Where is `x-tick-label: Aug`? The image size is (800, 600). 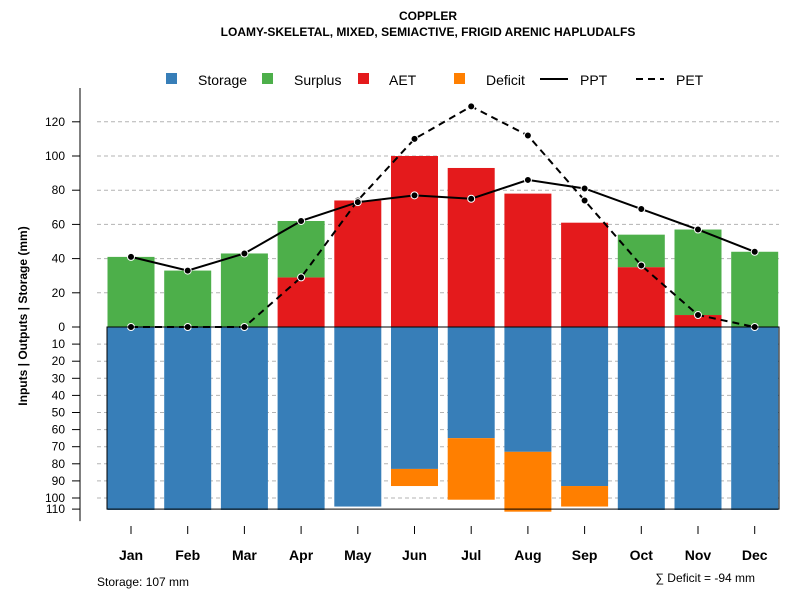 x-tick-label: Aug is located at coordinates (527, 555).